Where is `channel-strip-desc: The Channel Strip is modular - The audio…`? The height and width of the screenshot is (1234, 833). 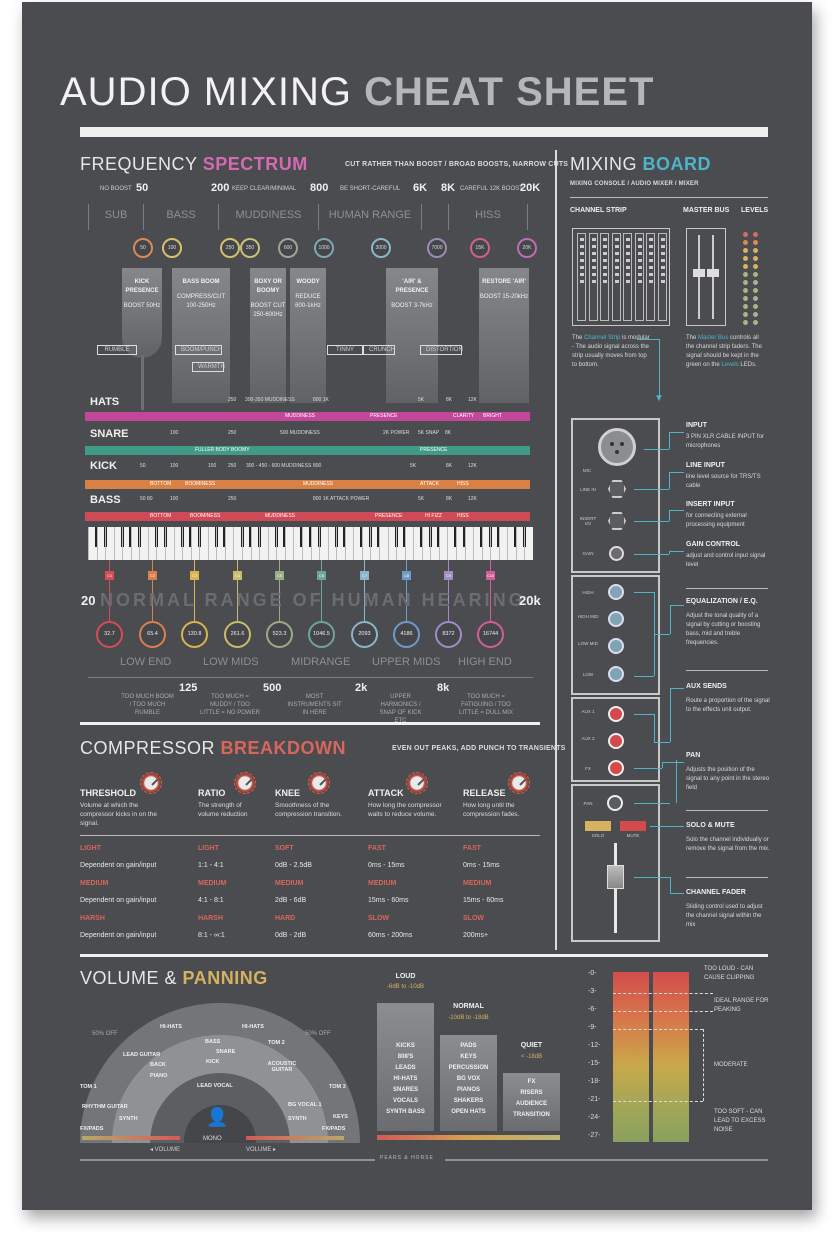 channel-strip-desc: The Channel Strip is modular - The audio… is located at coordinates (612, 352).